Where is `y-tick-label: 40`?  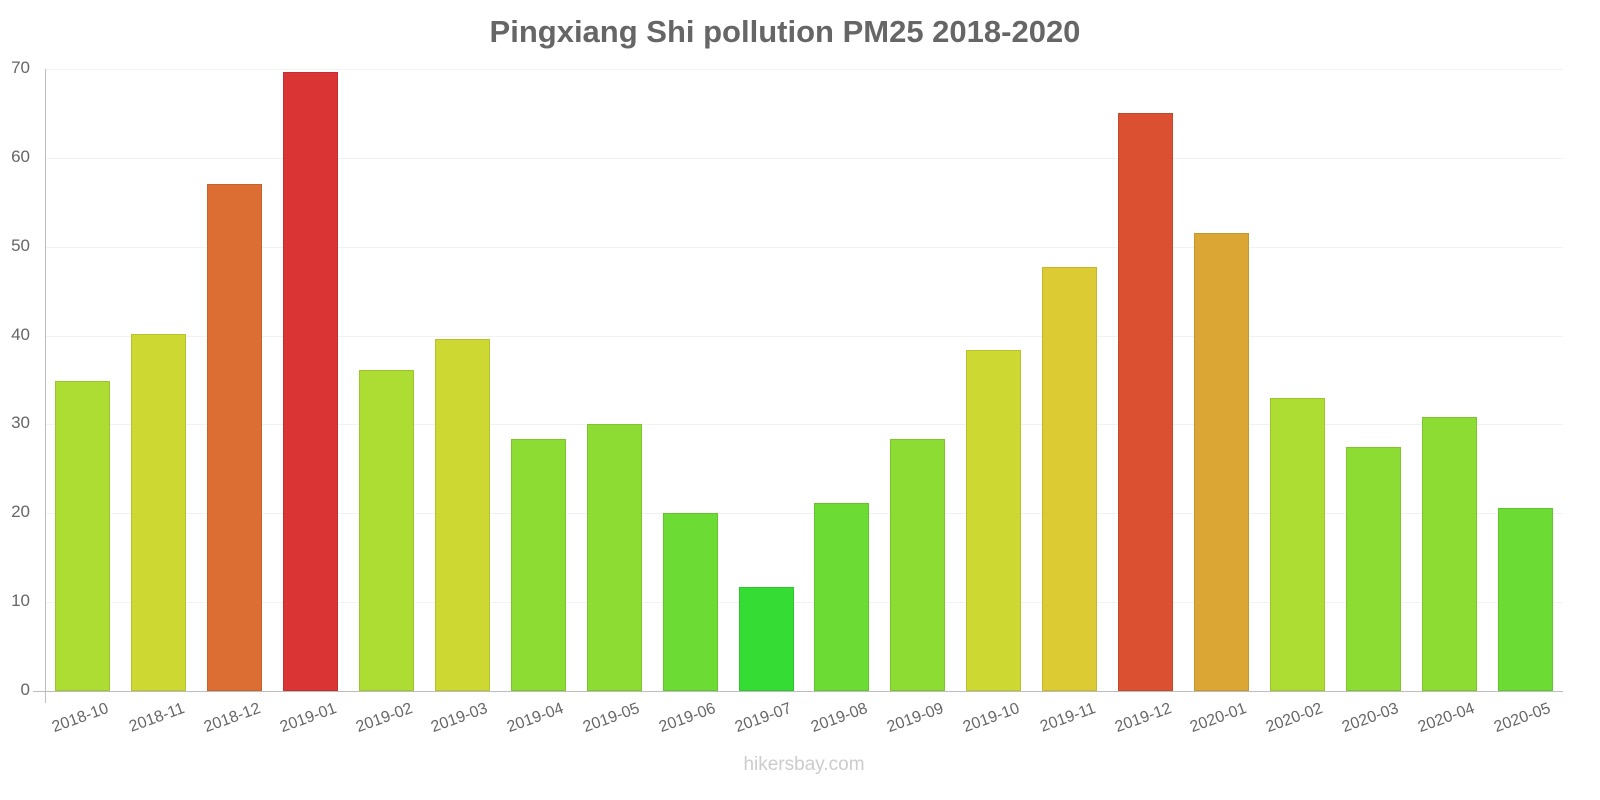
y-tick-label: 40 is located at coordinates (20, 334).